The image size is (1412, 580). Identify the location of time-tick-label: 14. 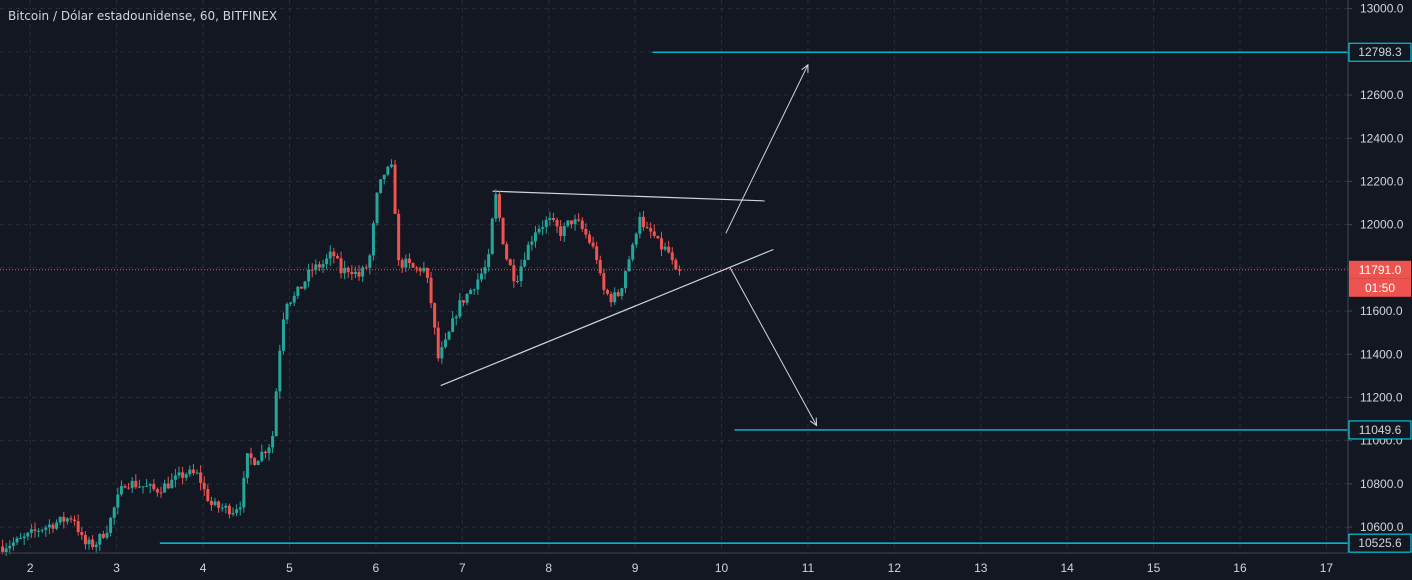
(1067, 568).